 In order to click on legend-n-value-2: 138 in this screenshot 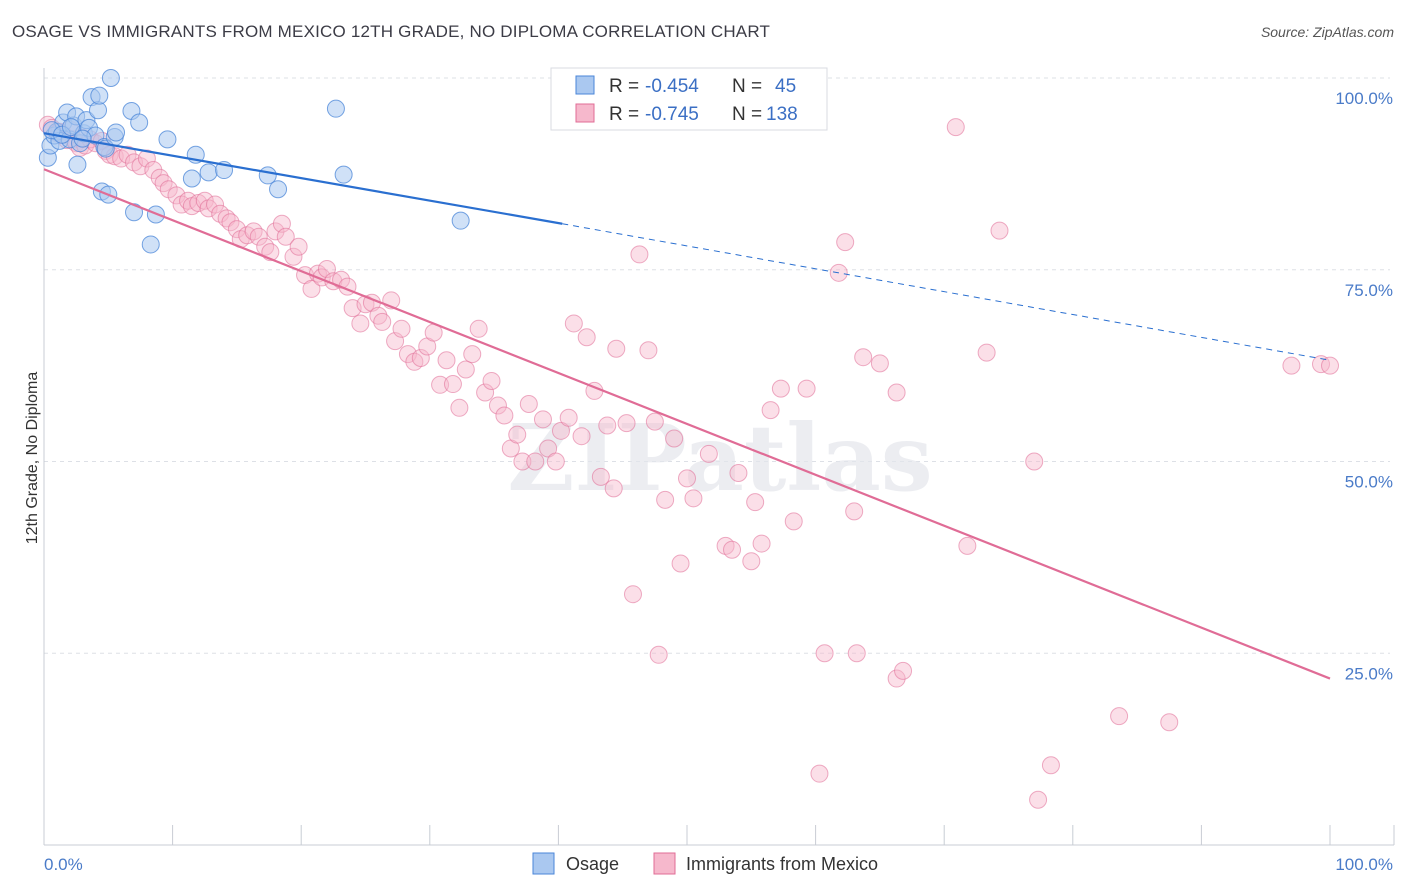, I will do `click(782, 114)`.